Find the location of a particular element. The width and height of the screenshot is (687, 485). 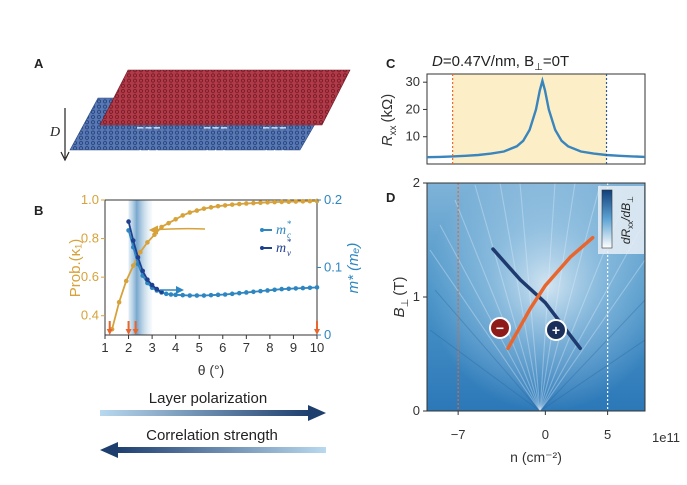

title-suffix: =0T is located at coordinates (556, 61).